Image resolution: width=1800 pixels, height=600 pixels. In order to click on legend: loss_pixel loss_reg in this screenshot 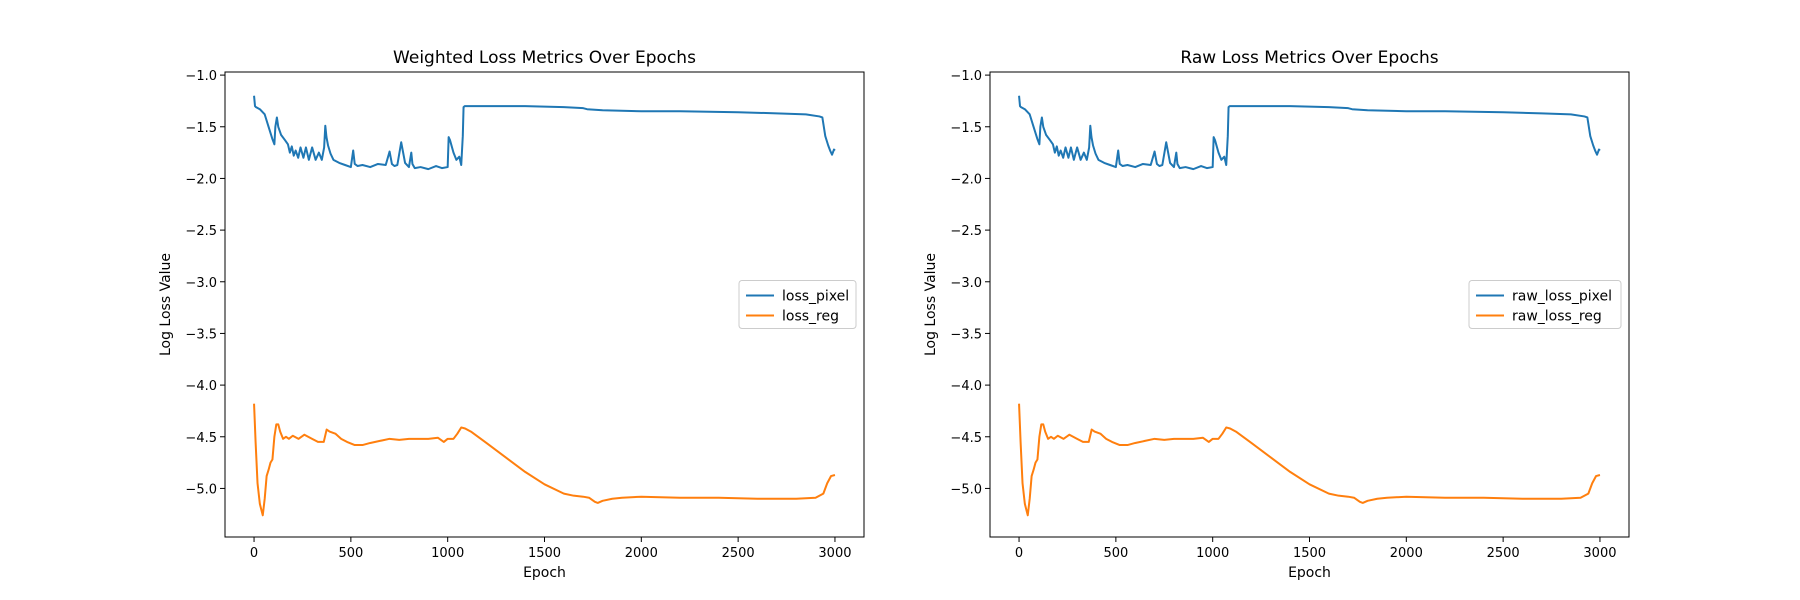, I will do `click(797, 304)`.